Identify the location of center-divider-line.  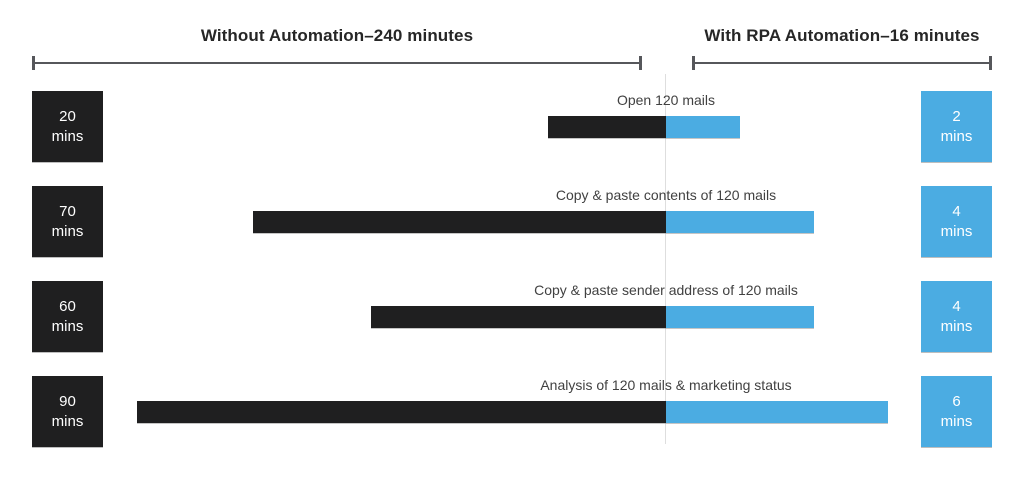
(665, 259).